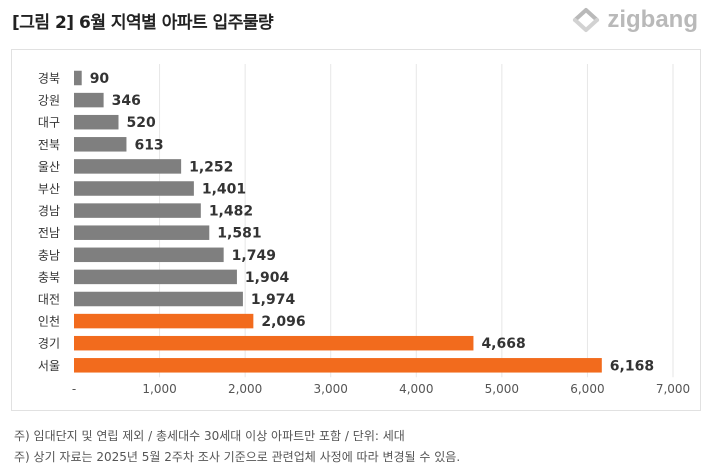  What do you see at coordinates (74, 389) in the screenshot?
I see `x-tick-label: -` at bounding box center [74, 389].